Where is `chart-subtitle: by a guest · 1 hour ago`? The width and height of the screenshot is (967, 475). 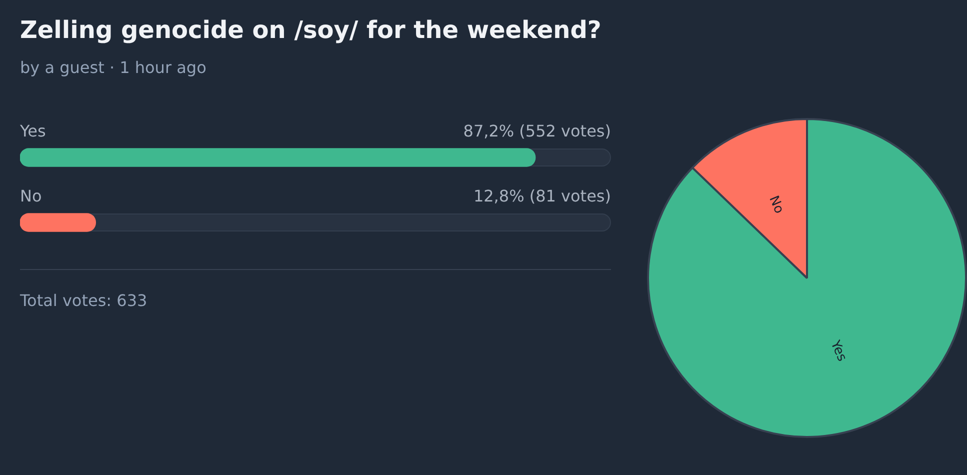 chart-subtitle: by a guest · 1 hour ago is located at coordinates (113, 67).